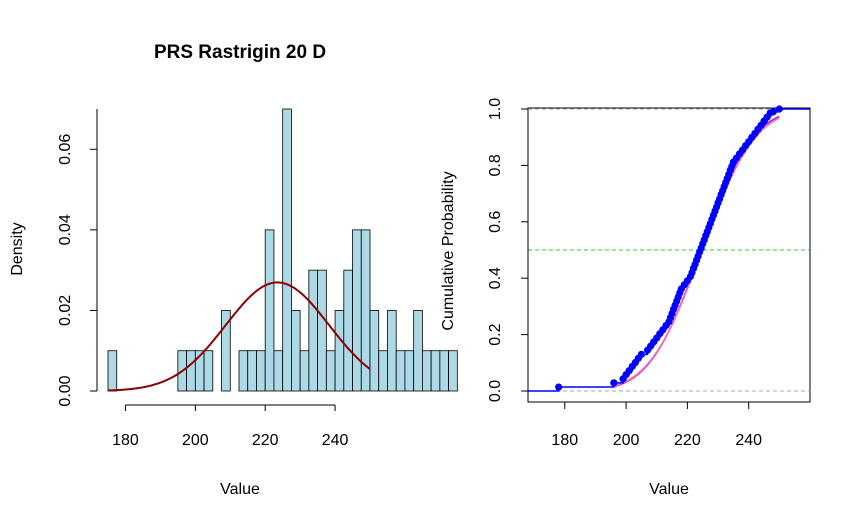 This screenshot has width=862, height=525. I want to click on ecdf-y-label: Cumulative Probability, so click(448, 250).